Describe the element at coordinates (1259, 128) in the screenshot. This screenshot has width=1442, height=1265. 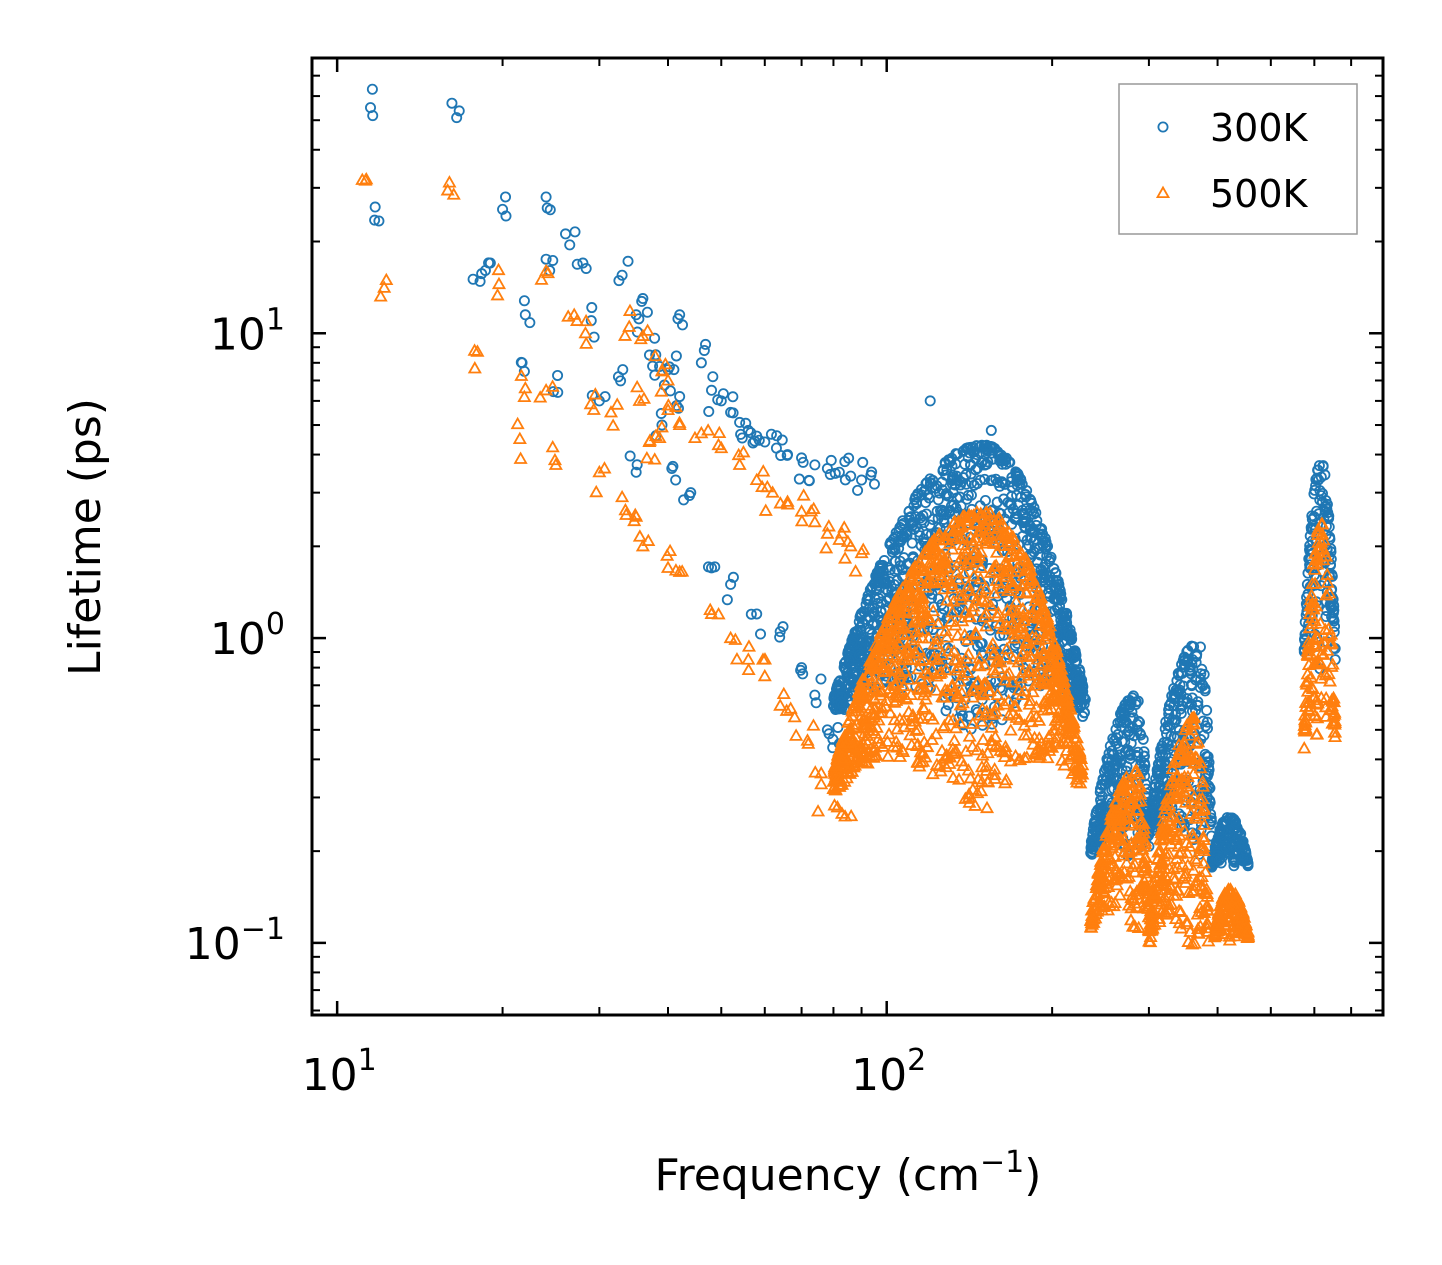
I see `legend-label-300K: 300K` at that location.